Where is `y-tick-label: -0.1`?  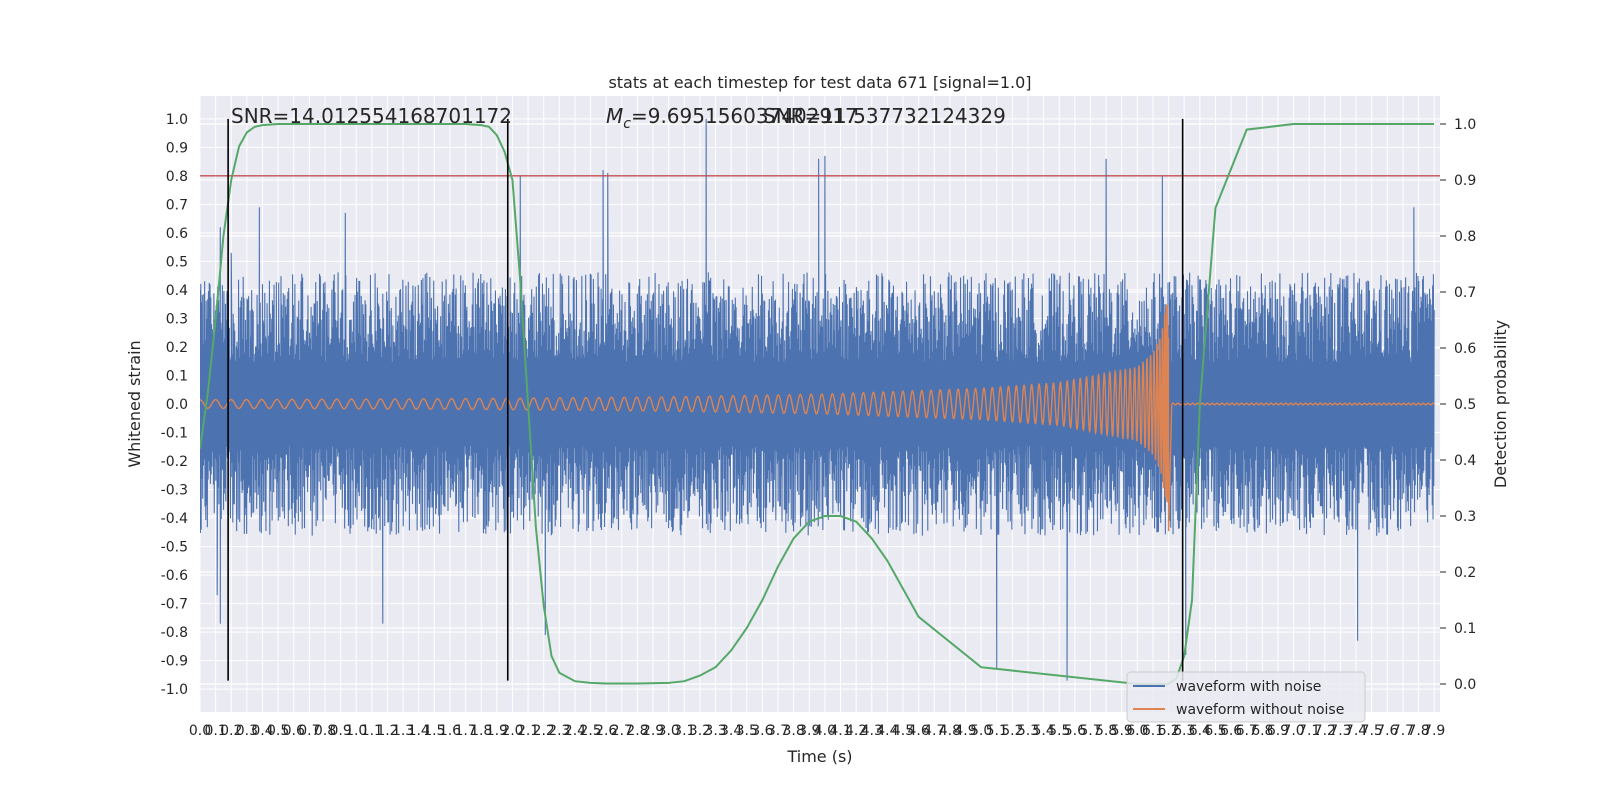 y-tick-label: -0.1 is located at coordinates (174, 434).